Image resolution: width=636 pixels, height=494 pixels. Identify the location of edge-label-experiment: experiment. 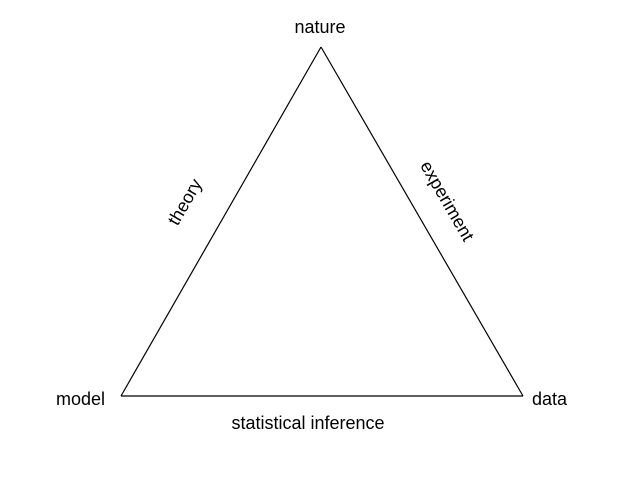
(447, 200).